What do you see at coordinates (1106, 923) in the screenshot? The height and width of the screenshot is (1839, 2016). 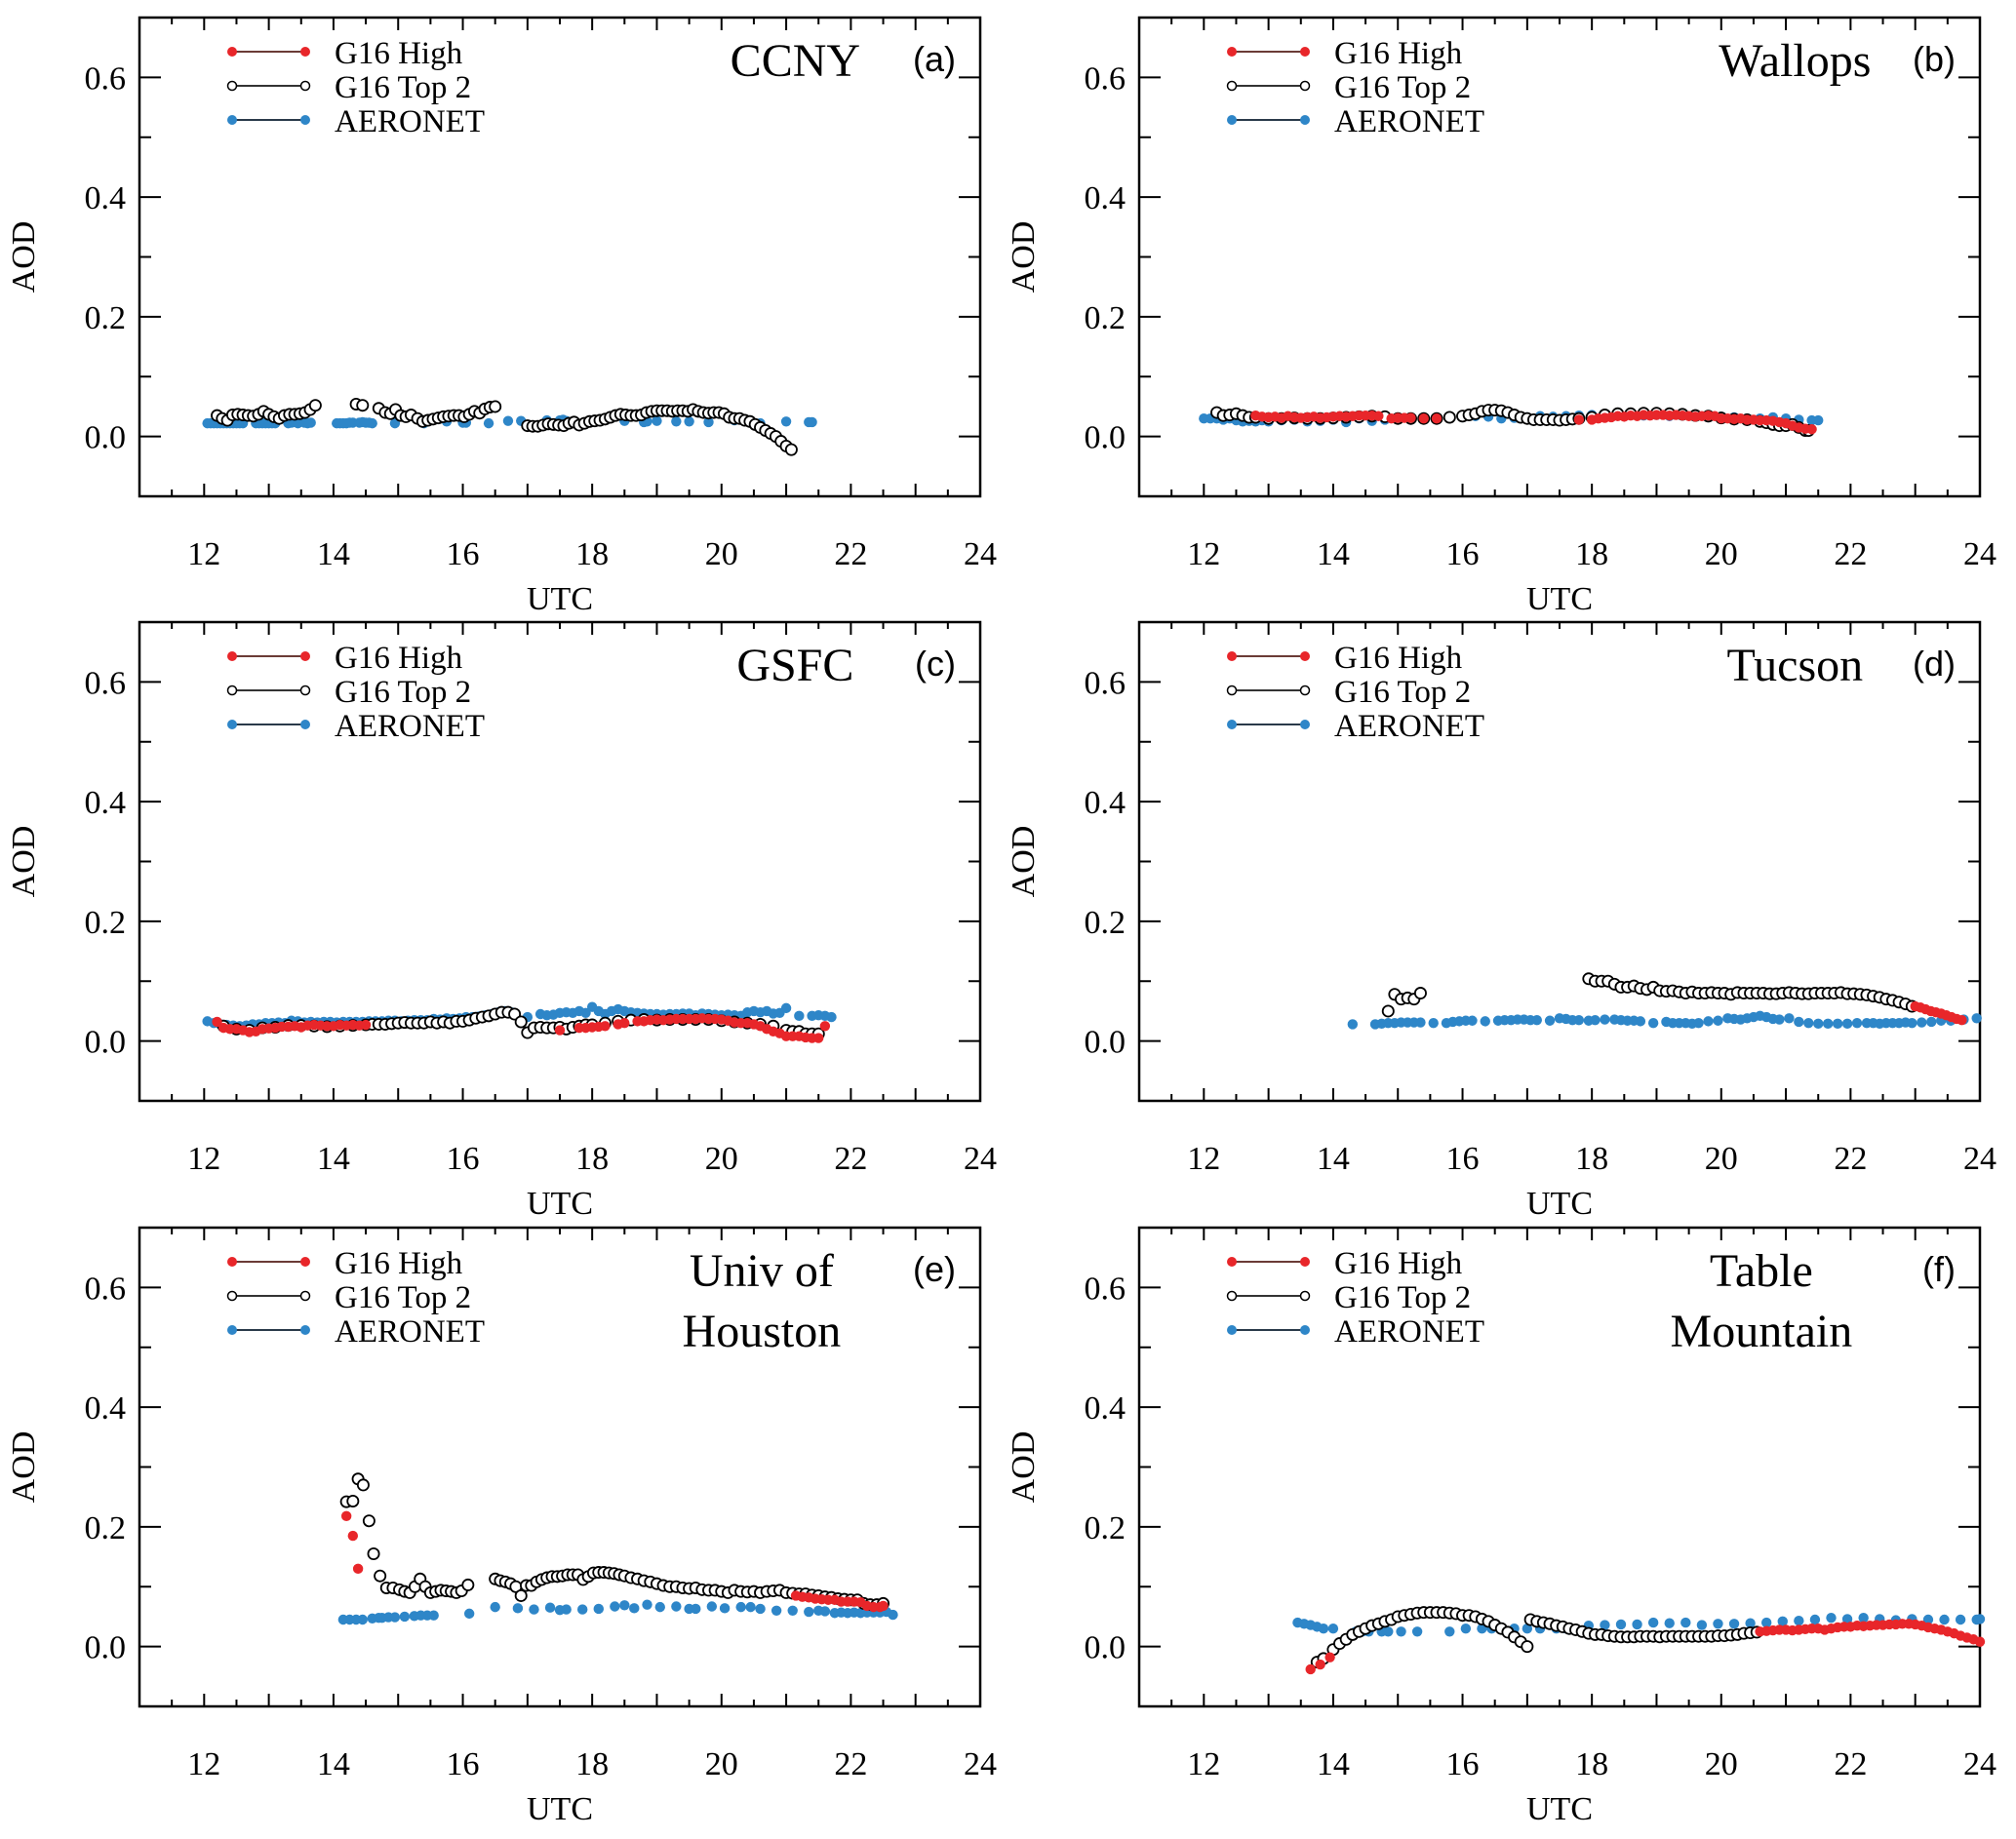 I see `y-tick-label: 0.2` at bounding box center [1106, 923].